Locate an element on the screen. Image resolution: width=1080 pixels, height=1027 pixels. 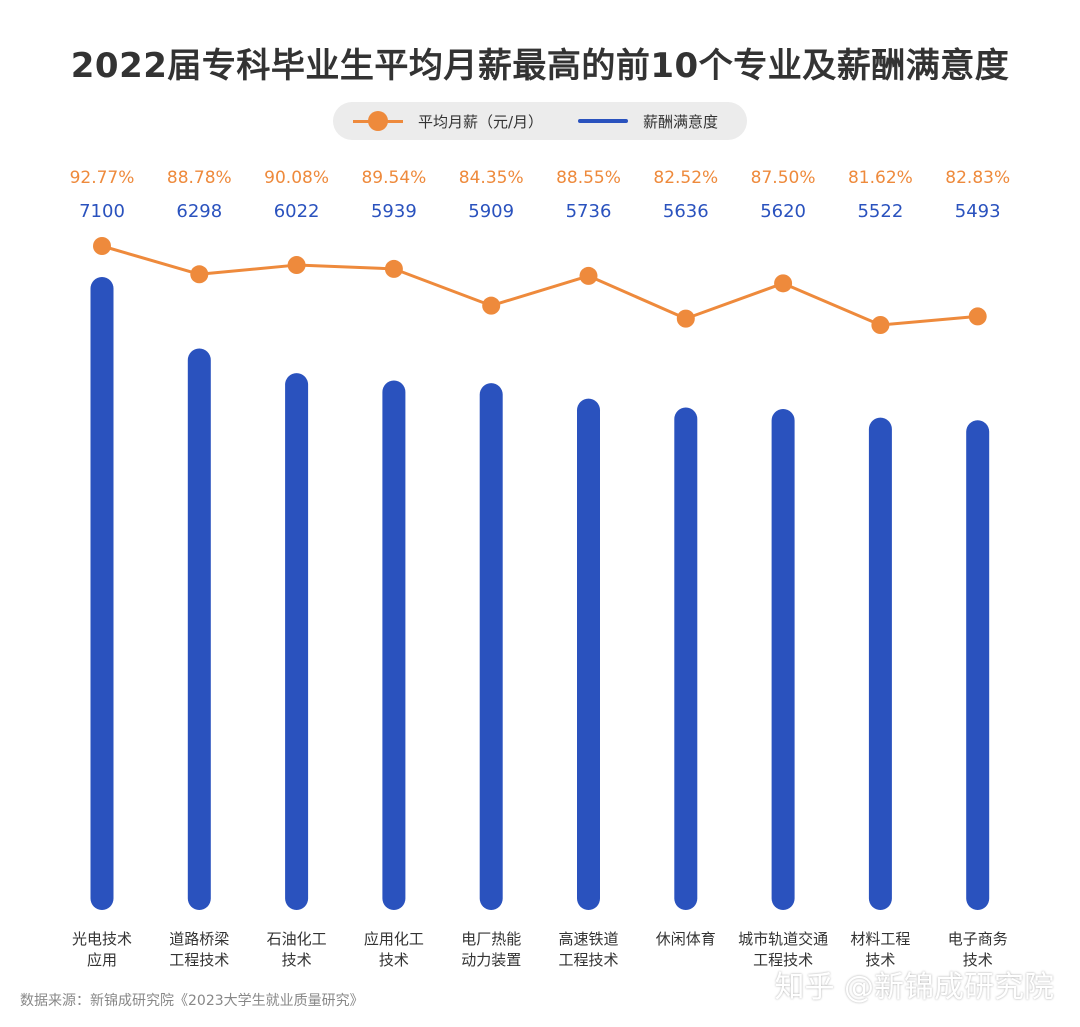
category-label: 城市轨道交通 is located at coordinates (783, 939).